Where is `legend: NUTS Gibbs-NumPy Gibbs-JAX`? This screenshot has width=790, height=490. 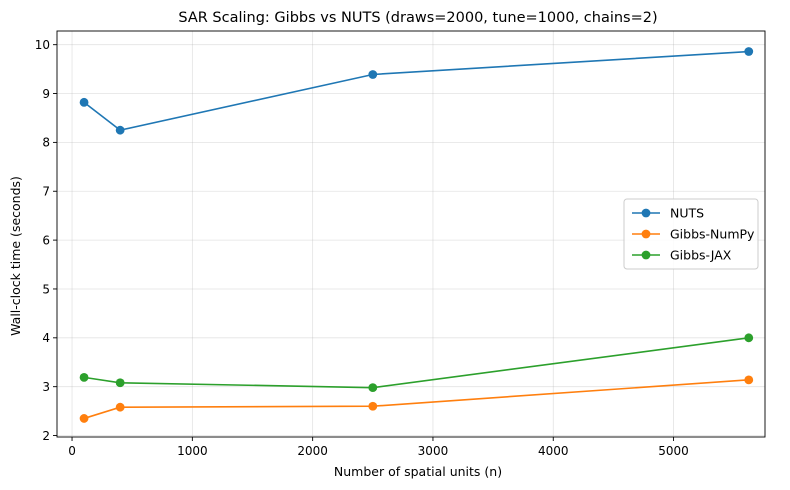
legend: NUTS Gibbs-NumPy Gibbs-JAX is located at coordinates (691, 234).